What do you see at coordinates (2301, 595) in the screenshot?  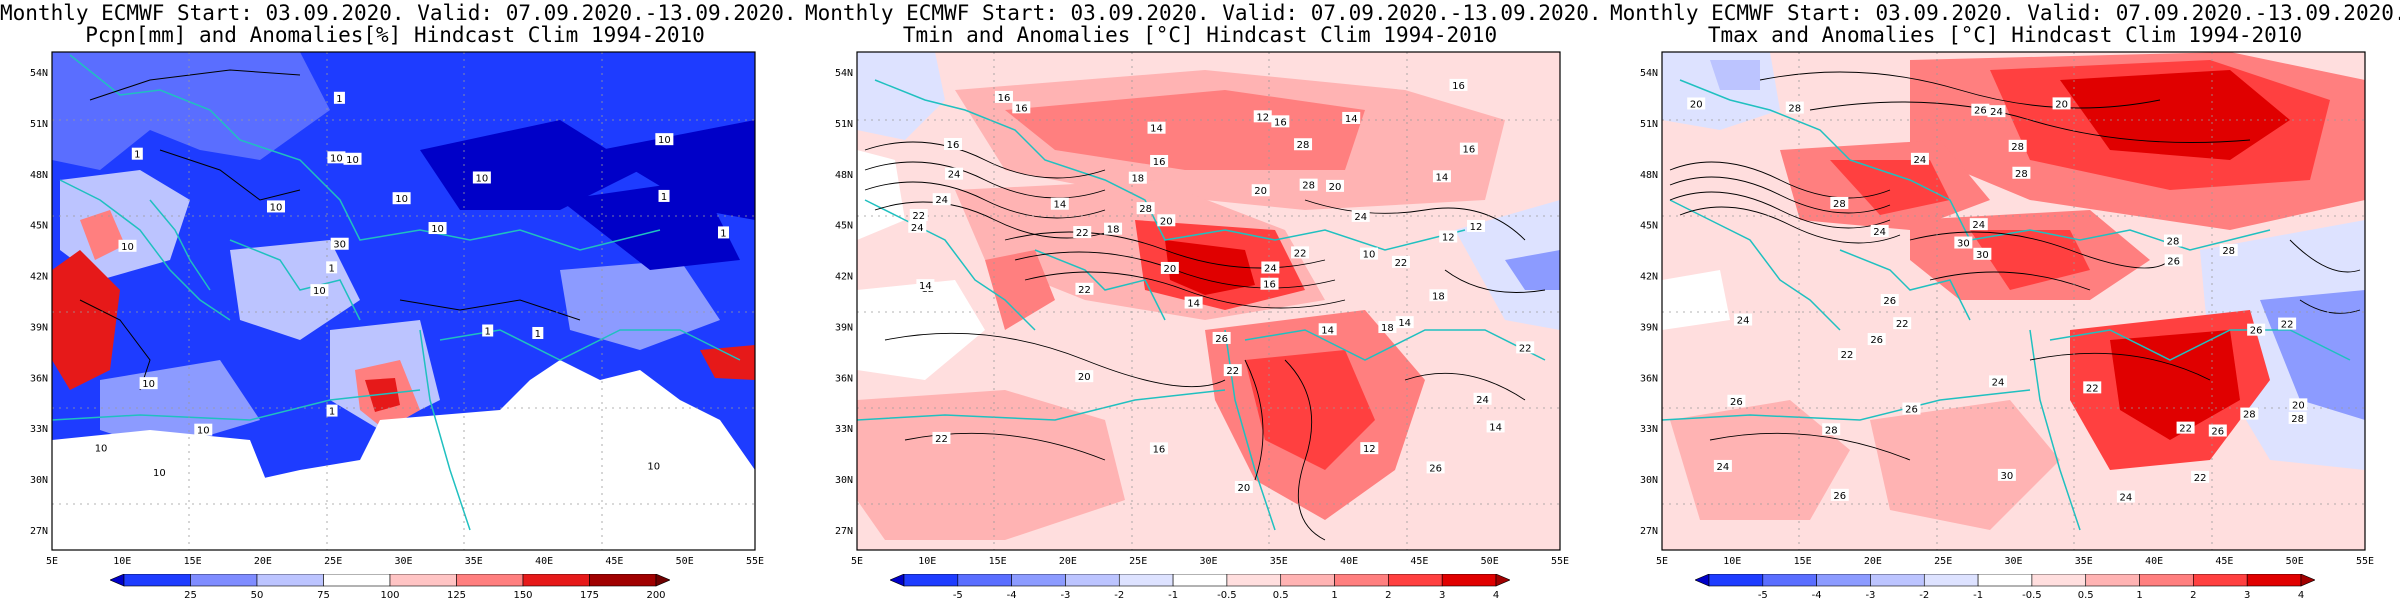 I see `colorbar-tick-label: 4` at bounding box center [2301, 595].